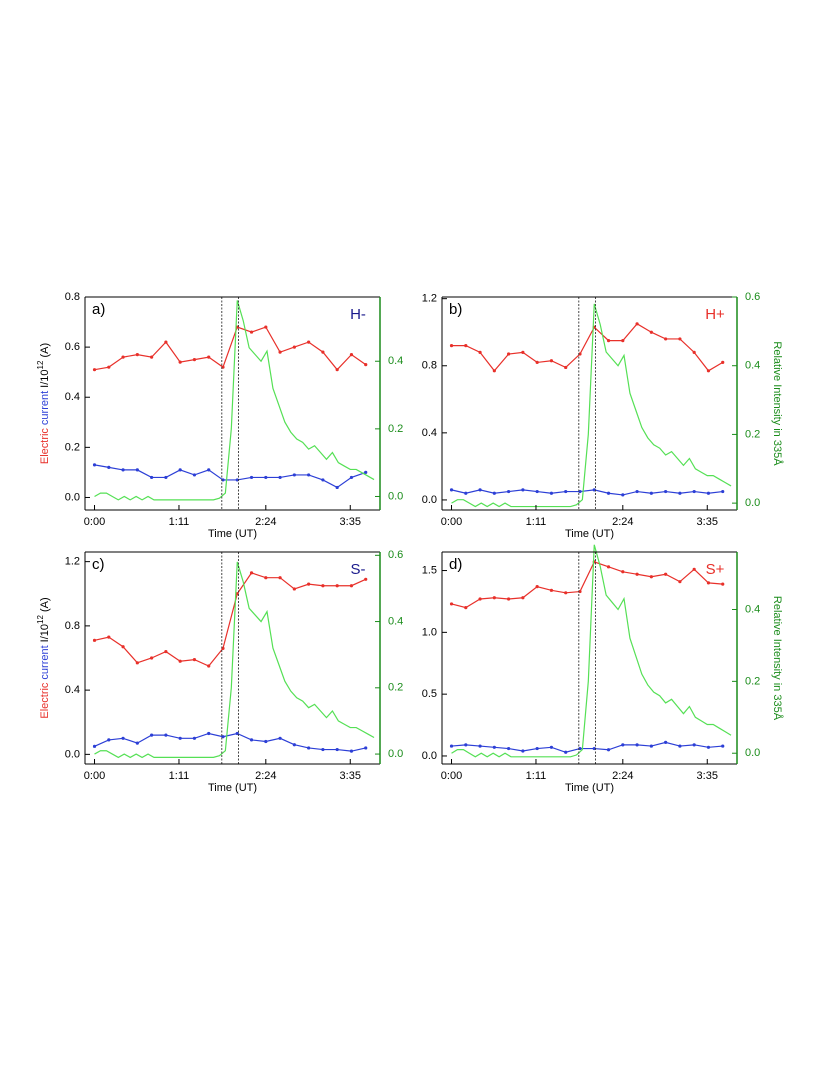  I want to click on y-axis-label-part: current, so click(45, 408).